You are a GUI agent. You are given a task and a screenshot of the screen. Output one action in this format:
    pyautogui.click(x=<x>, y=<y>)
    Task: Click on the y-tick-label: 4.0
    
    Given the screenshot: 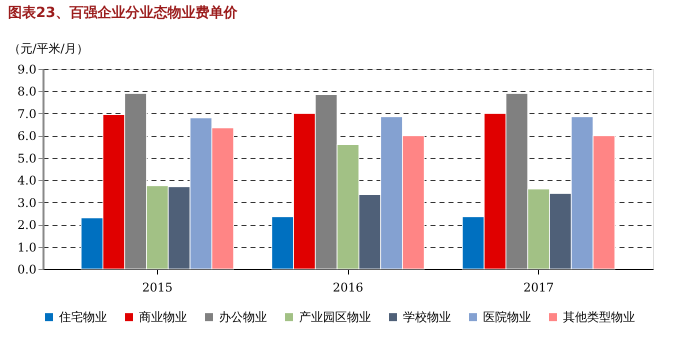 What is the action you would take?
    pyautogui.click(x=26, y=181)
    